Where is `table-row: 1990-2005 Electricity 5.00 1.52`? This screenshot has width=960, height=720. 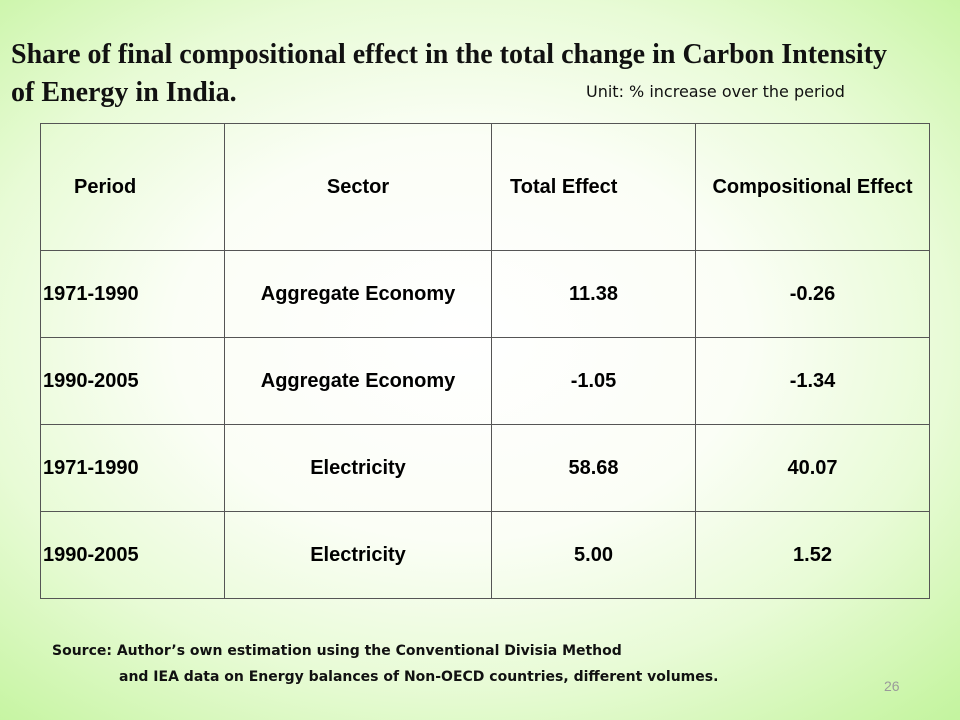
table-row: 1990-2005 Electricity 5.00 1.52 is located at coordinates (485, 555).